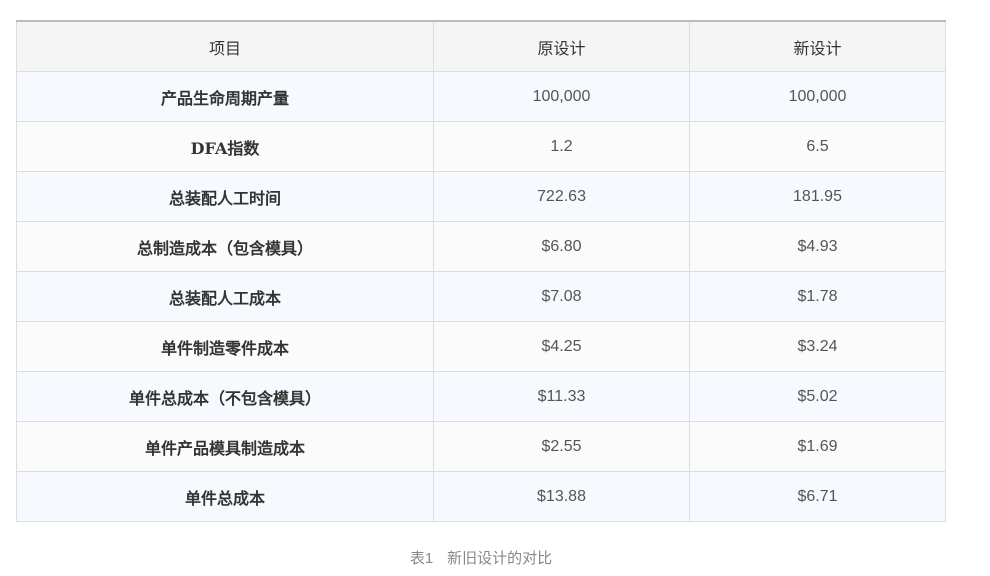 The width and height of the screenshot is (990, 576). Describe the element at coordinates (561, 46) in the screenshot. I see `header-original: 原设计` at that location.